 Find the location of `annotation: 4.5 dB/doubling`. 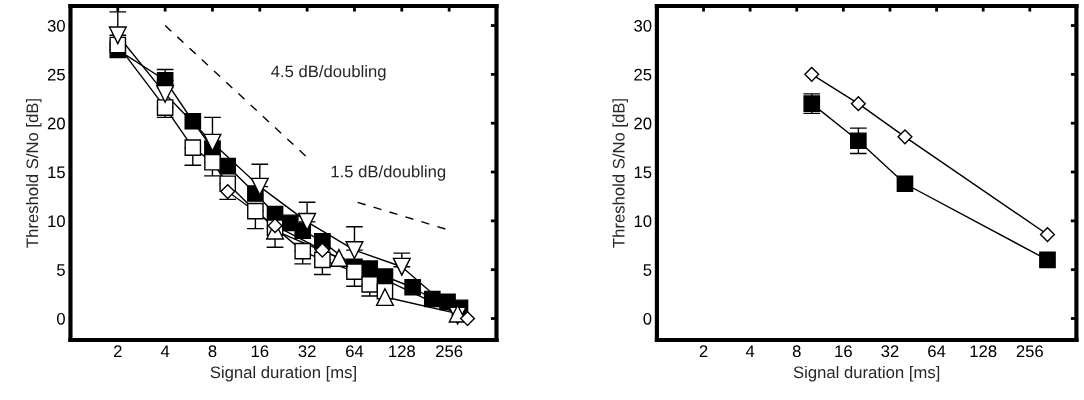

annotation: 4.5 dB/doubling is located at coordinates (328, 73).